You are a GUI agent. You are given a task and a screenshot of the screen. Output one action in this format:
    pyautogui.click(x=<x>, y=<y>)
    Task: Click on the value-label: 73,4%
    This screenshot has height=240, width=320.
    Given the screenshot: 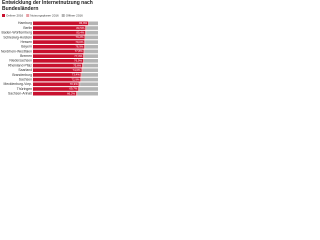 What is the action you would take?
    pyautogui.click(x=76, y=75)
    